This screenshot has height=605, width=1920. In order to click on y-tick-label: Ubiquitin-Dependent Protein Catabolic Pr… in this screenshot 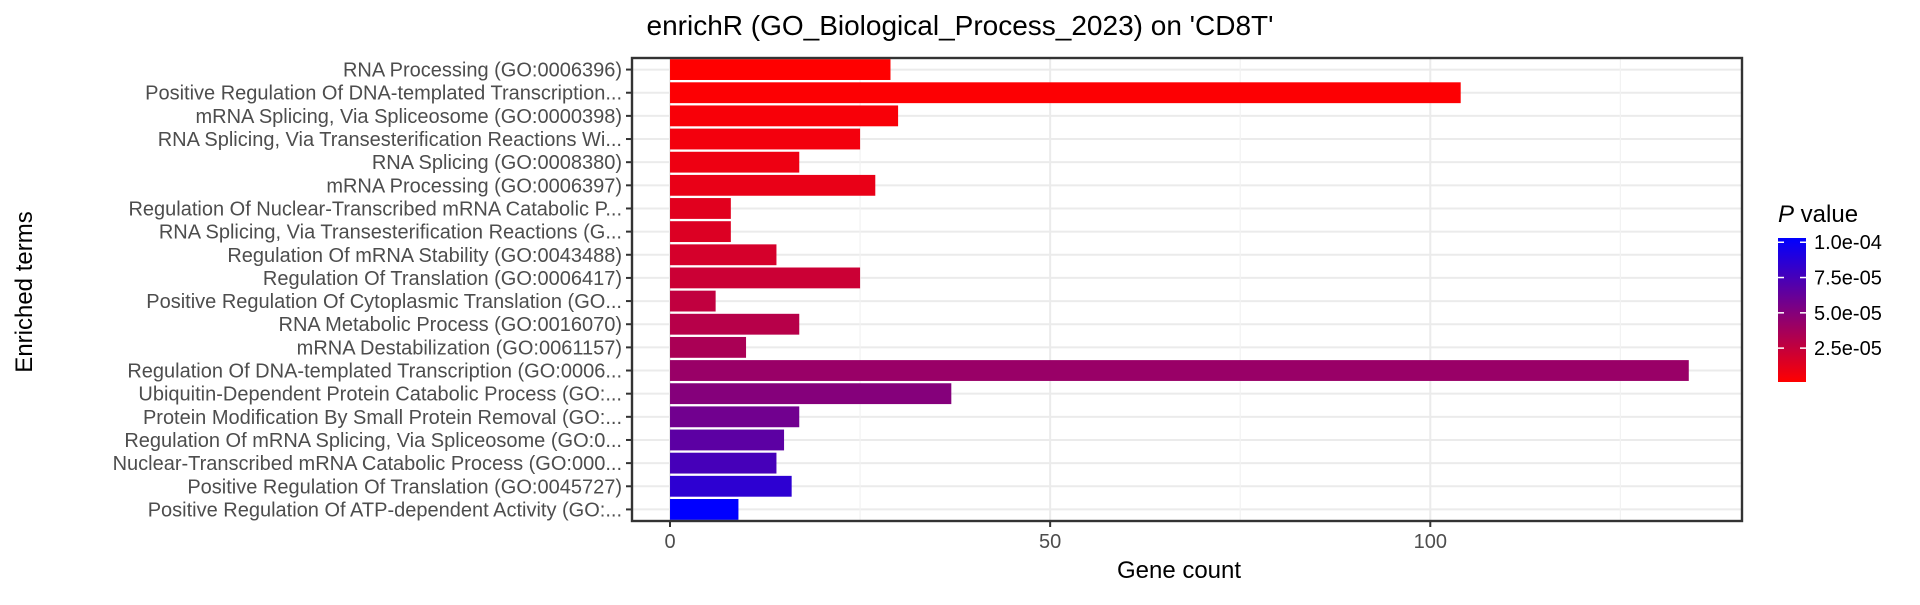, I will do `click(380, 395)`.